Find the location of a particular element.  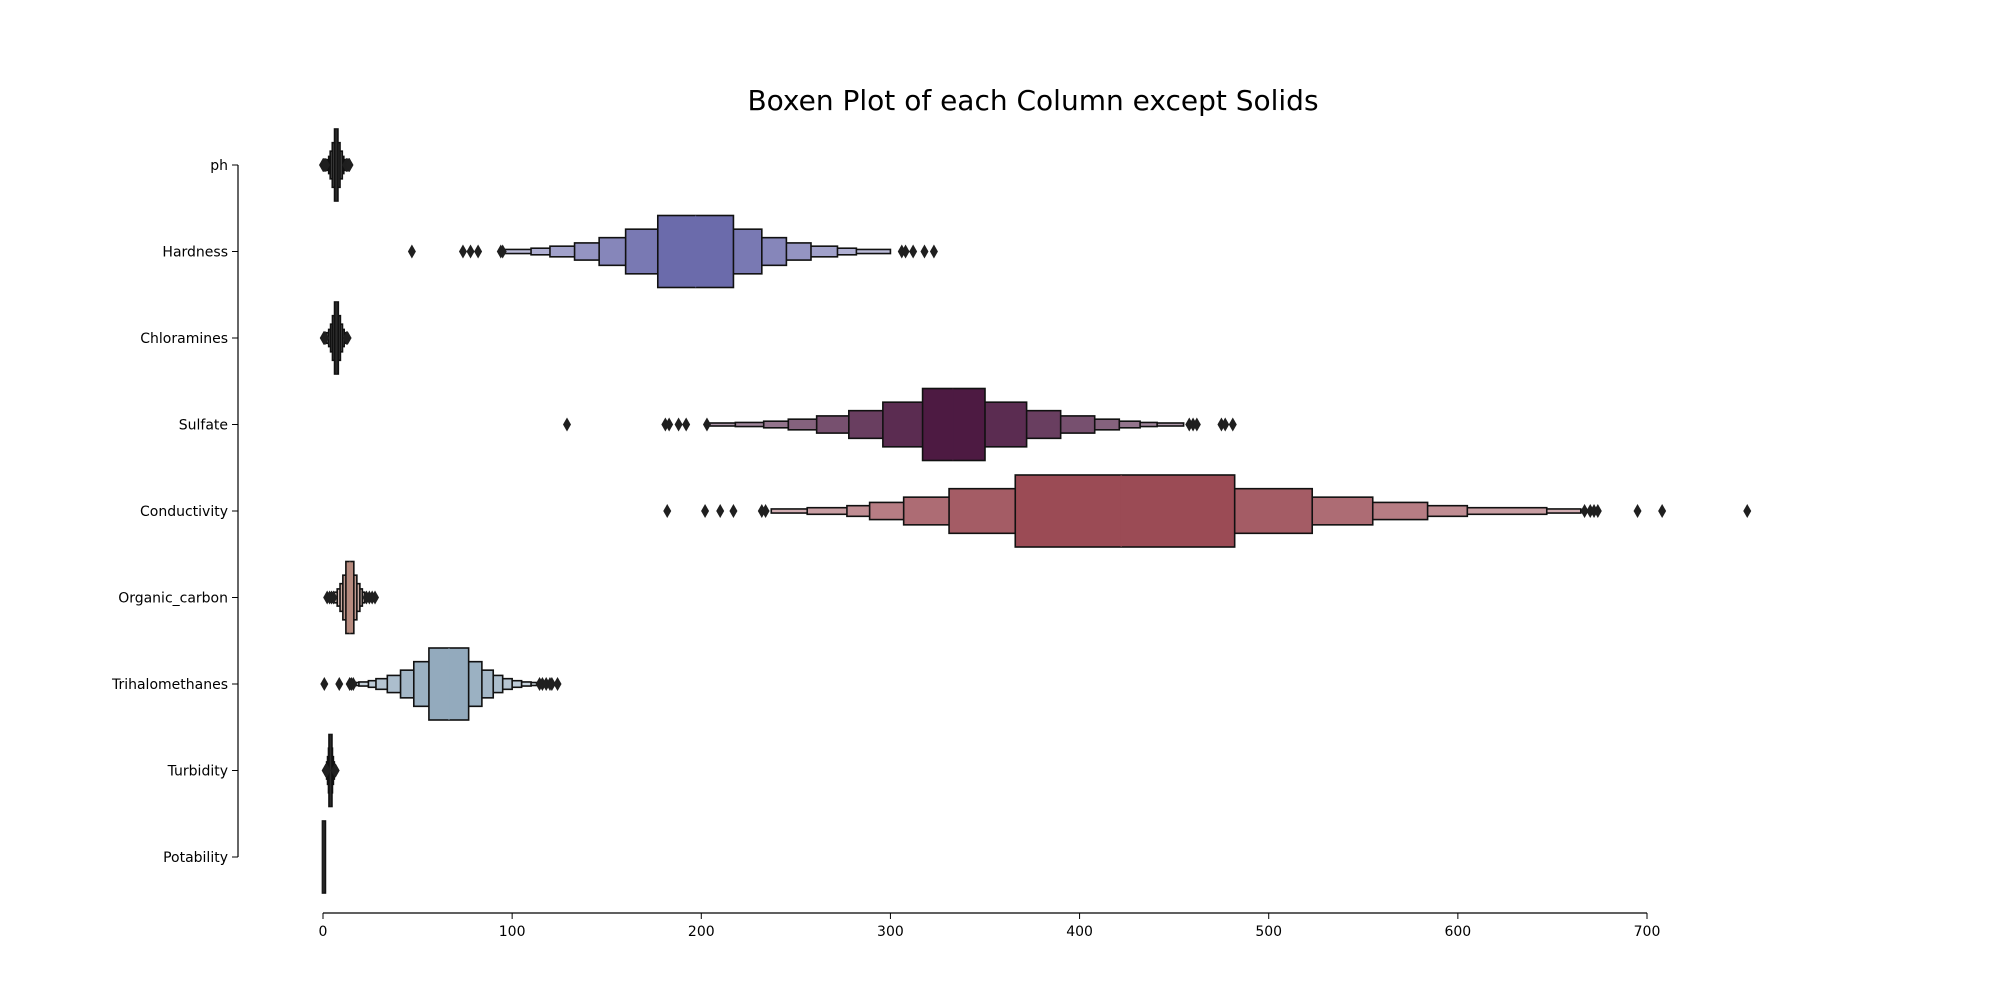

y-tick-label: ph is located at coordinates (219, 166).